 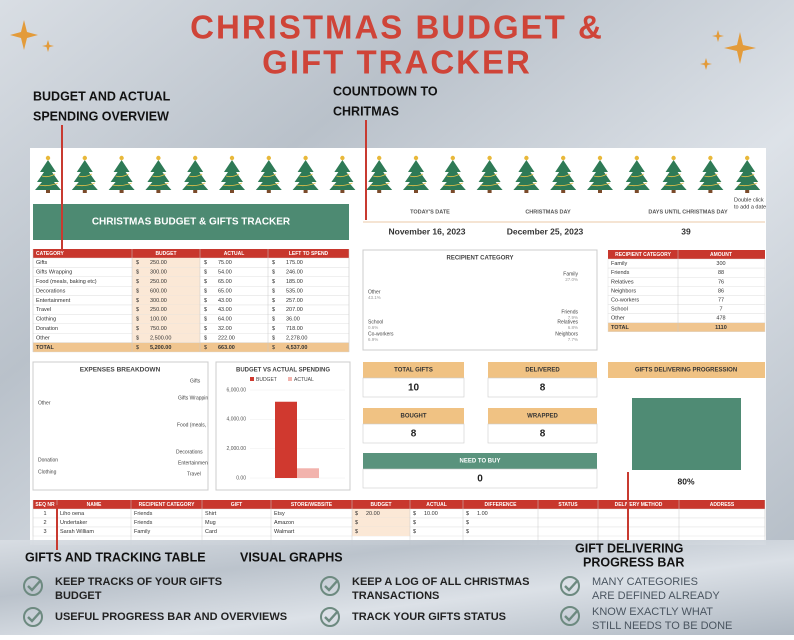 I want to click on countdown-value: November 16, 2023, so click(x=426, y=231).